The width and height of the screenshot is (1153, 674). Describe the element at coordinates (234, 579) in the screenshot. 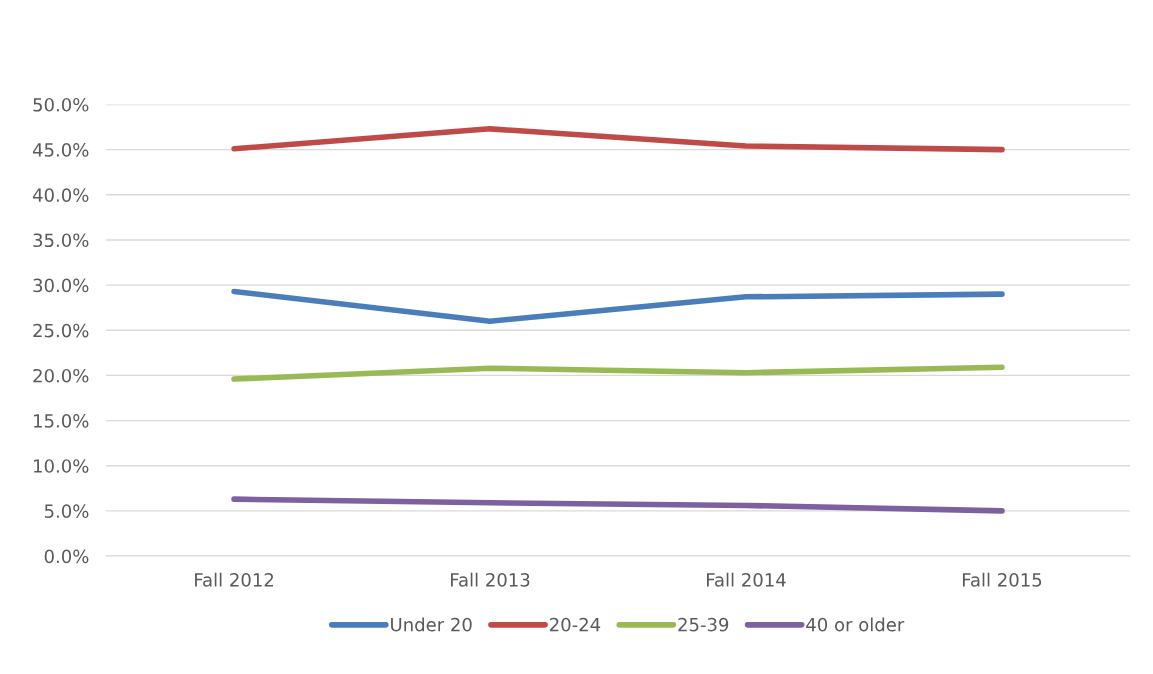

I see `x-tick-label: Fall 2012` at that location.